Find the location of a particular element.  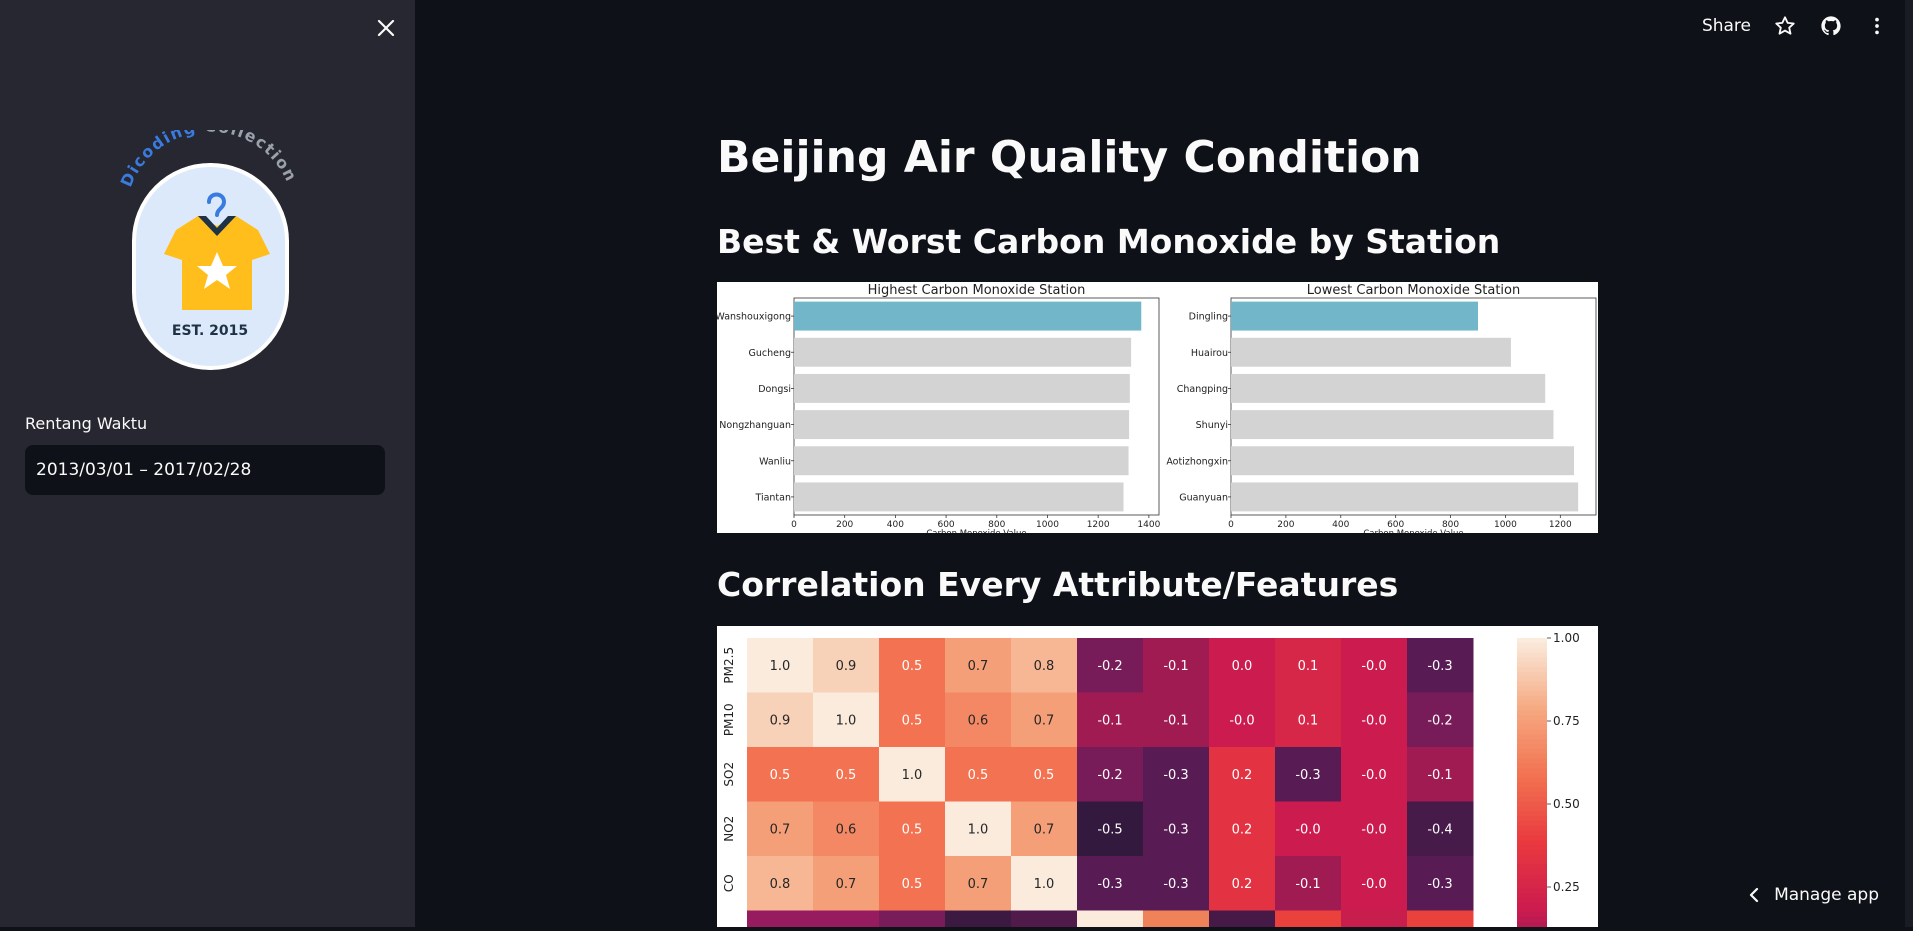

bar-huairou is located at coordinates (1371, 352).